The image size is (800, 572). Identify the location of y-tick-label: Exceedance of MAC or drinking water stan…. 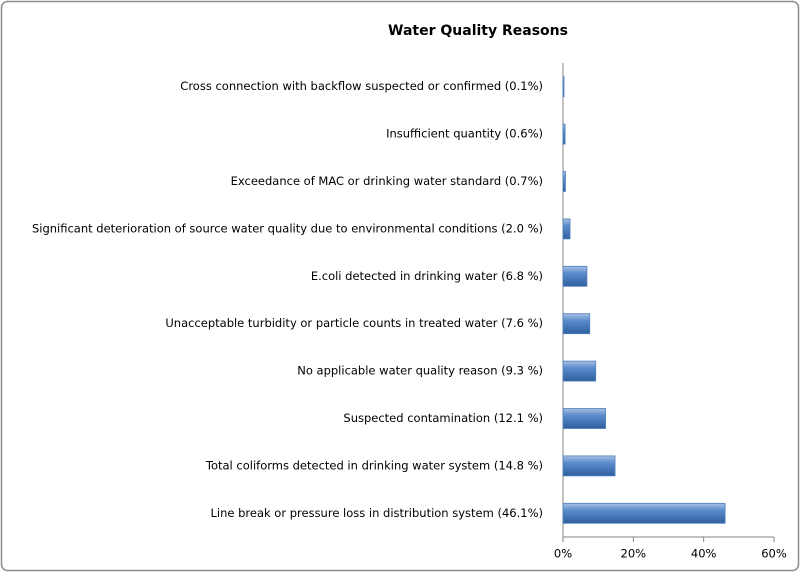
(387, 181).